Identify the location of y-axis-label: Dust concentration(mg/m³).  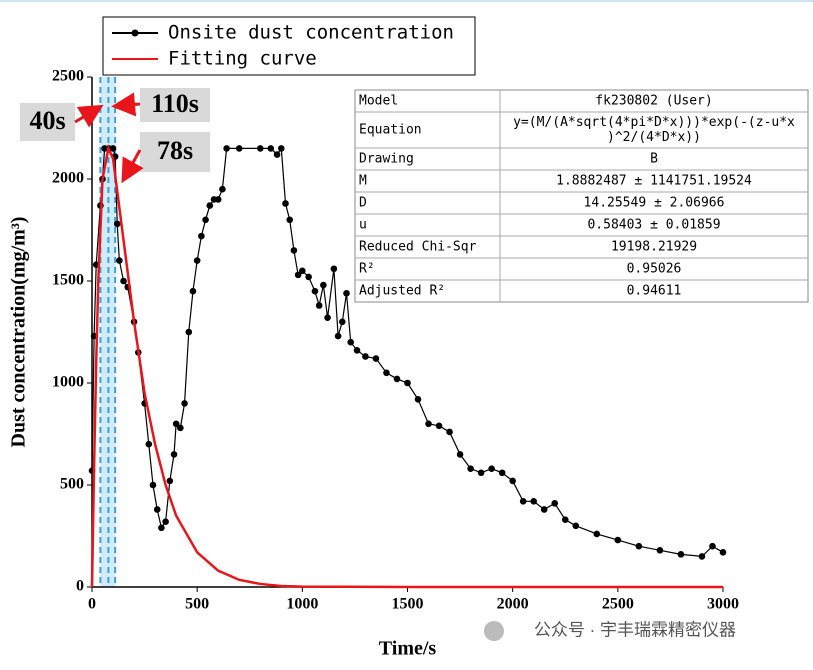
(19, 332).